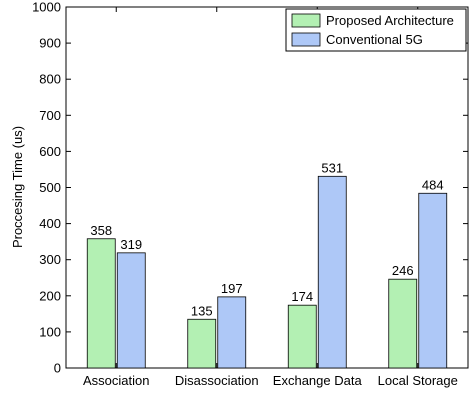 This screenshot has height=408, width=474. I want to click on y-tick-label: 800, so click(50, 79).